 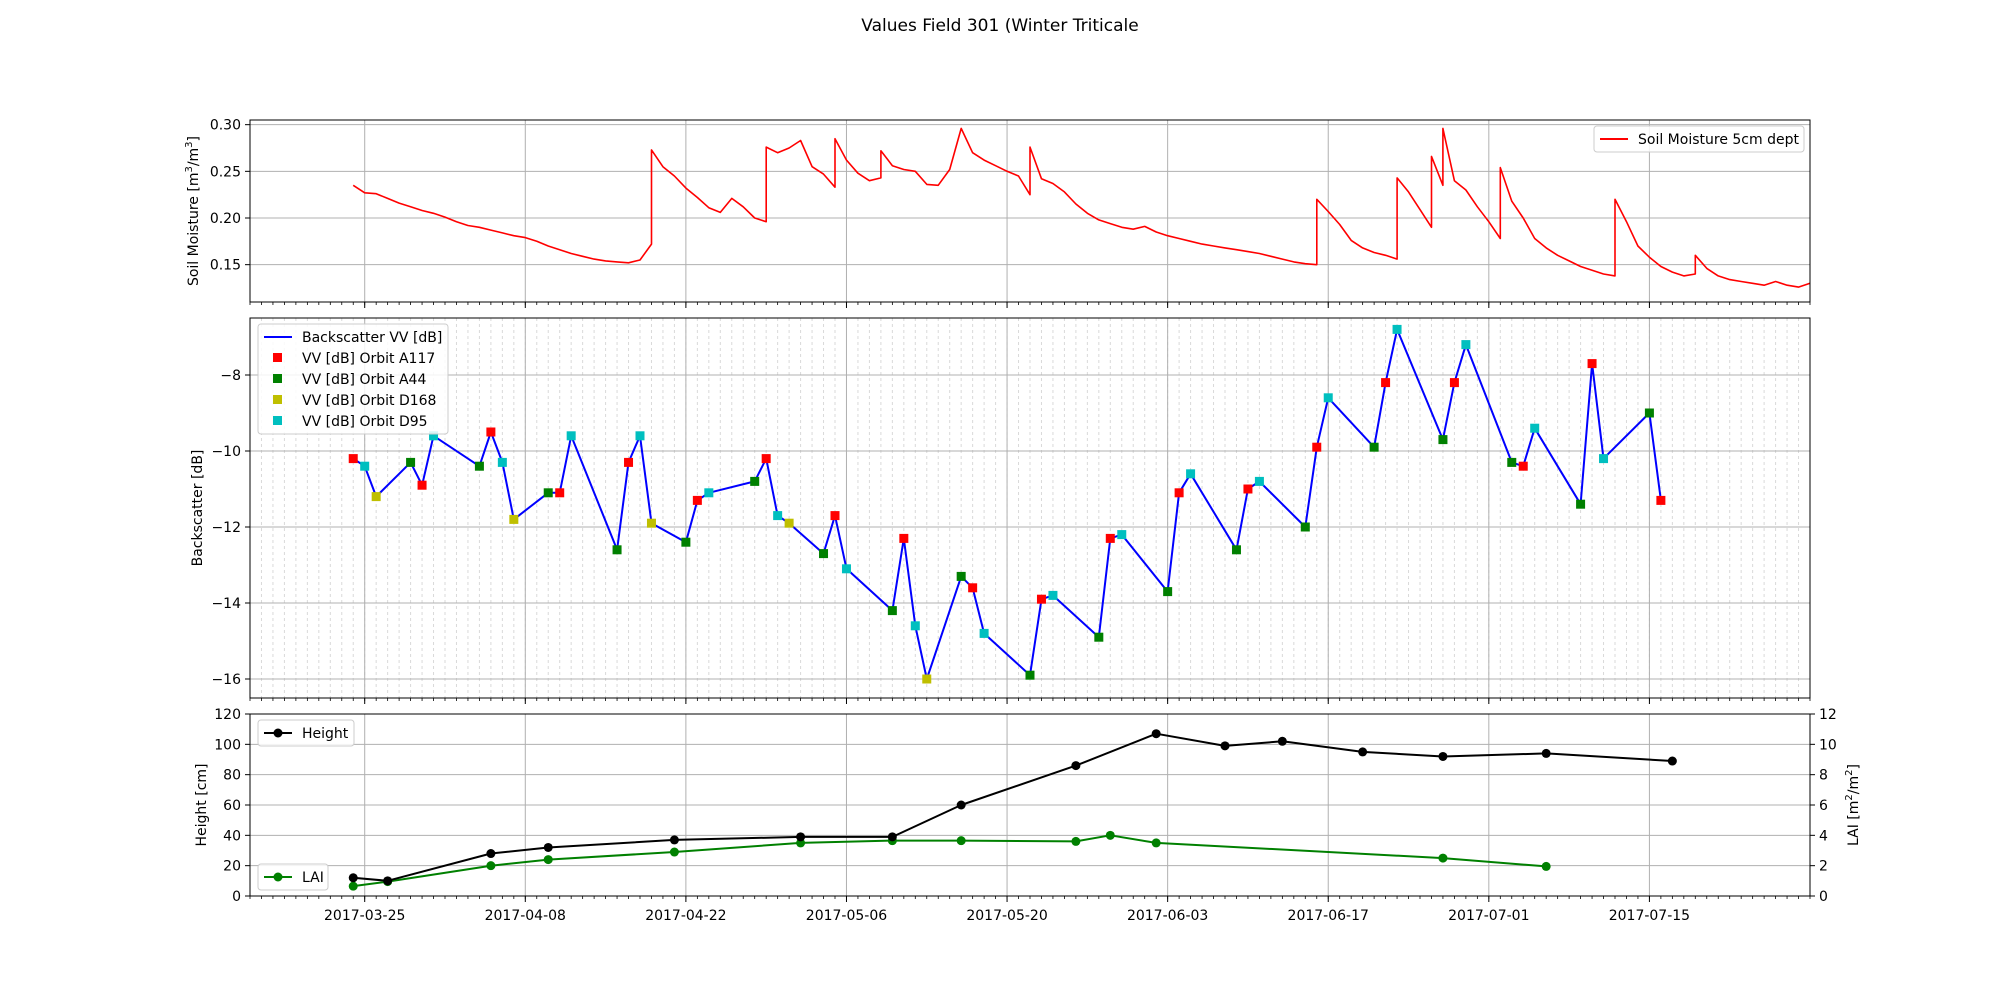 What do you see at coordinates (313, 878) in the screenshot?
I see `lai-legend-label: LAI` at bounding box center [313, 878].